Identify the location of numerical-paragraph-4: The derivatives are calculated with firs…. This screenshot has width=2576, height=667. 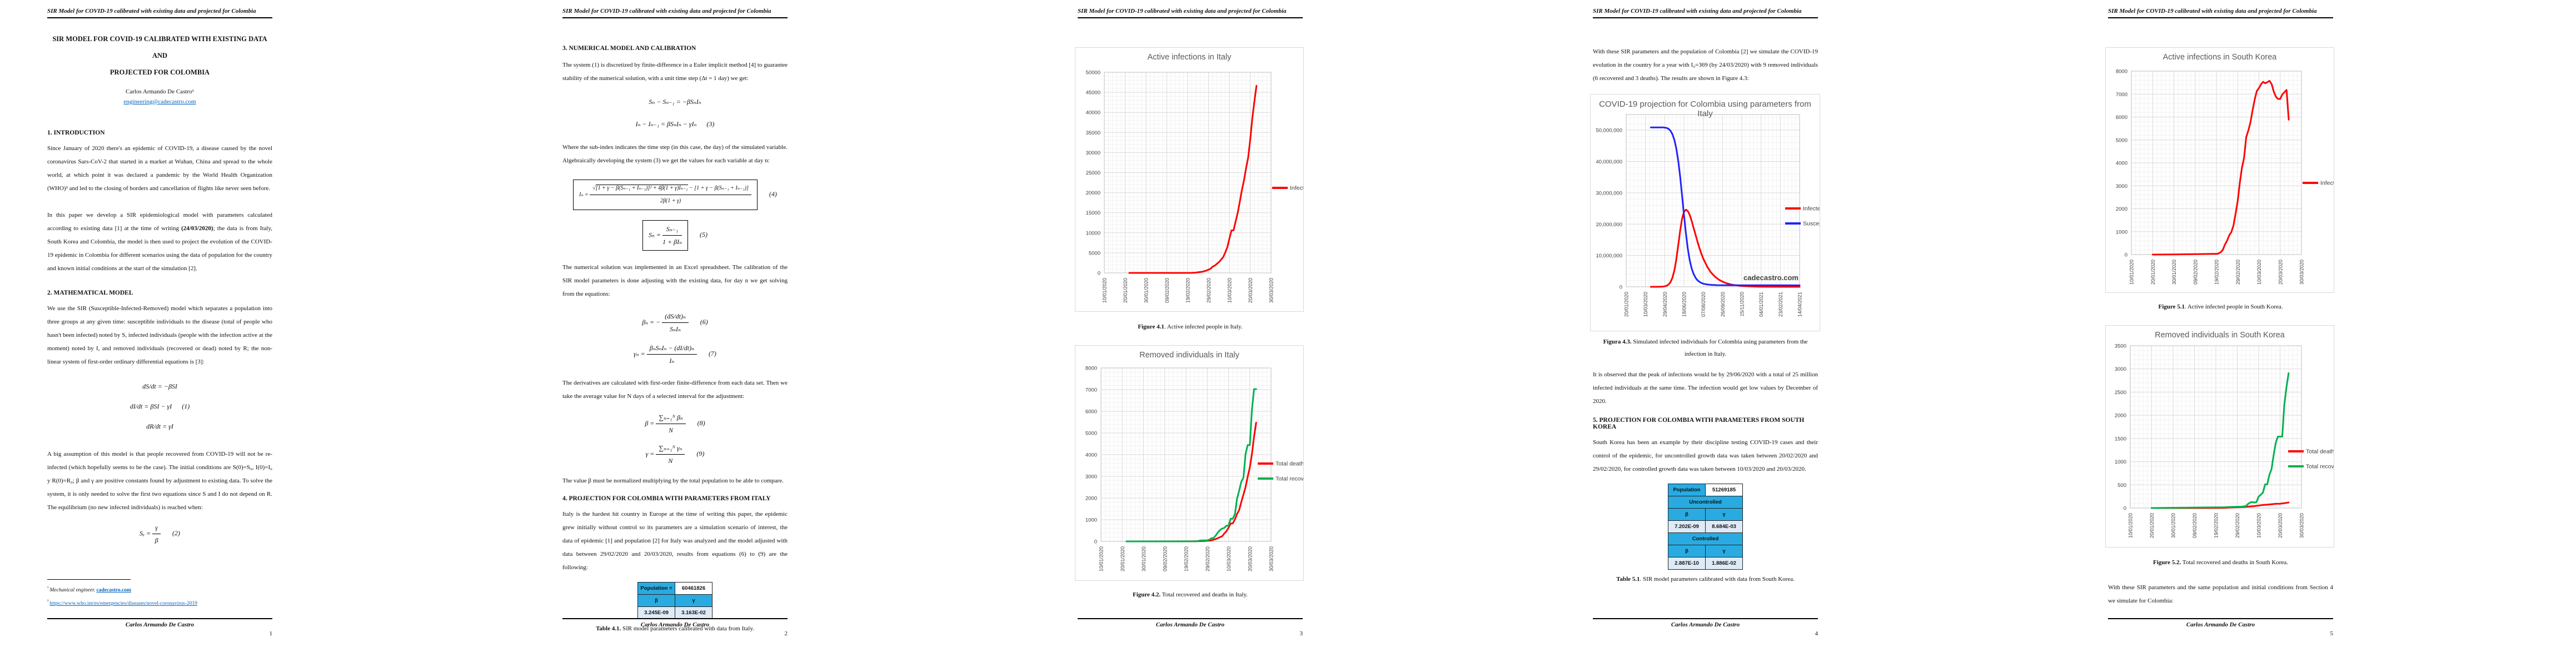
(675, 390).